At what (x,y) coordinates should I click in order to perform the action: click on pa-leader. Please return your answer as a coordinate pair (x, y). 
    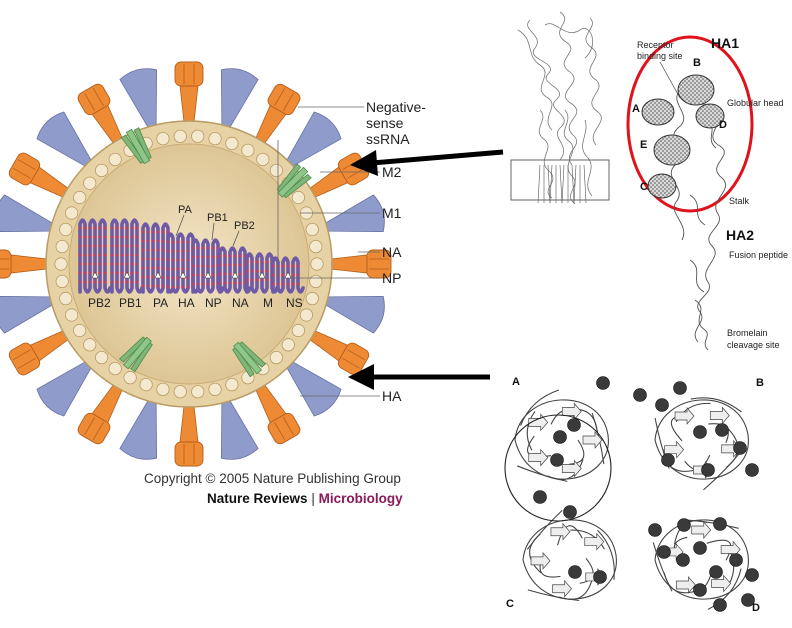
    Looking at the image, I should click on (180, 225).